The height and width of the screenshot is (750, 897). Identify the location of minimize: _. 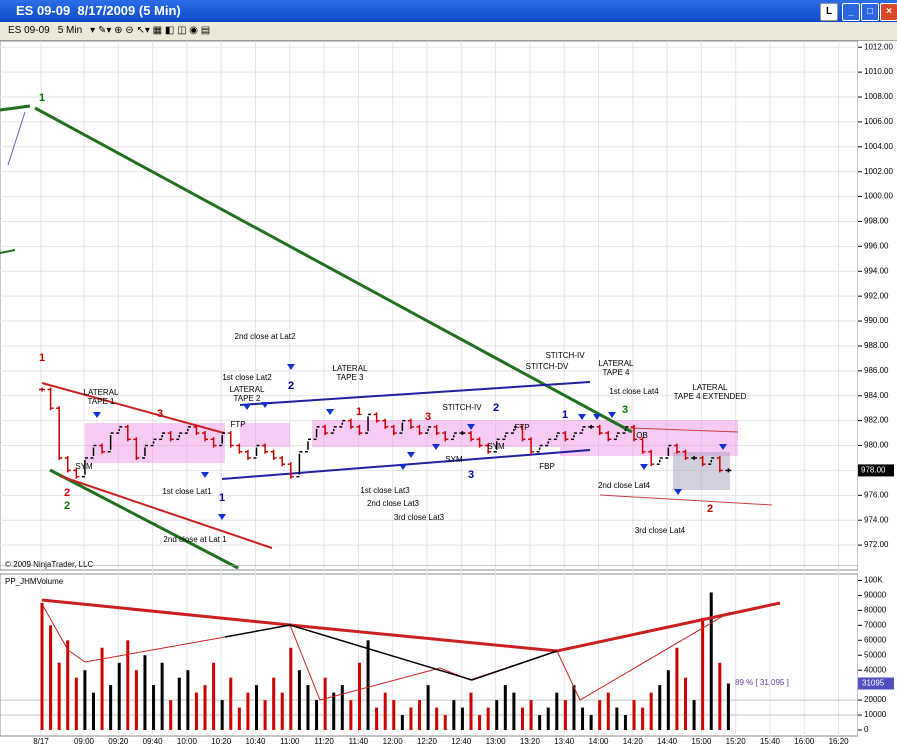
(851, 12).